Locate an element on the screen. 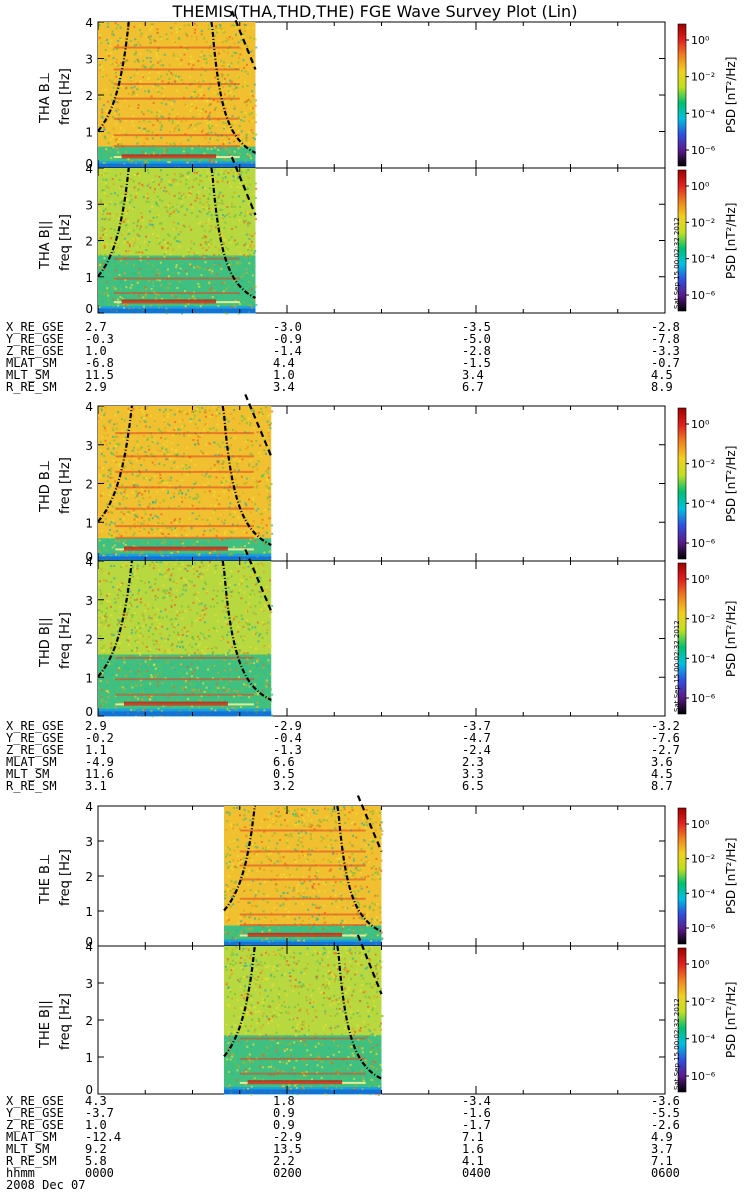 This screenshot has width=750, height=1200. spectrogram-panel-the-bperp: 0 1 2 3 4 10⁰ 10⁻² 10⁻⁴ 10⁻⁶ is located at coordinates (400, 872).